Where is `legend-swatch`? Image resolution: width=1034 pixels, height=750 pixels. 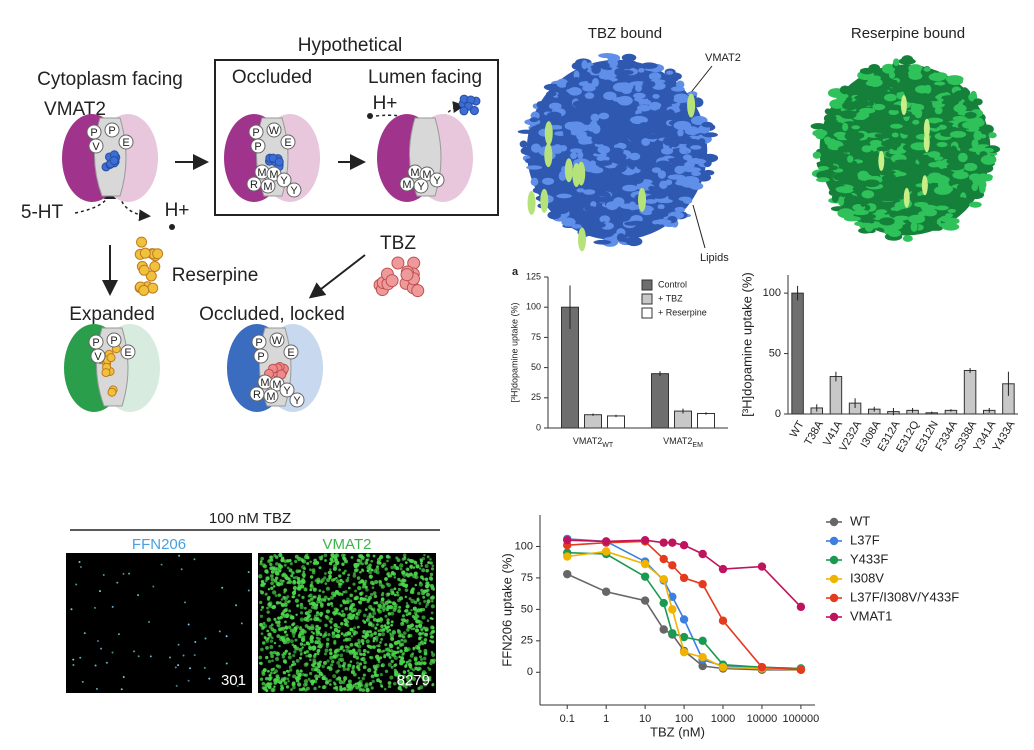 legend-swatch is located at coordinates (647, 299).